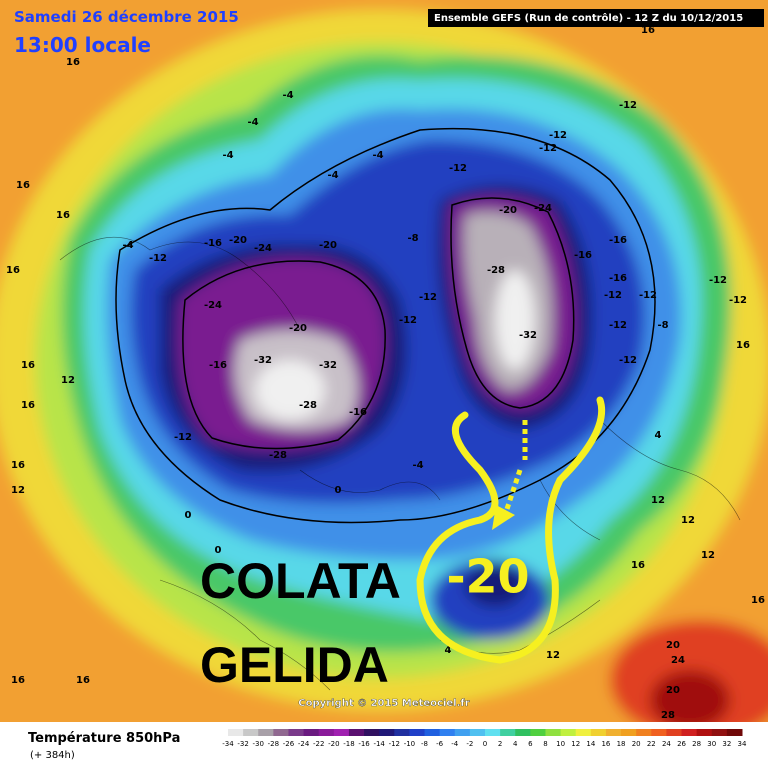 The image size is (768, 768). Describe the element at coordinates (590, 744) in the screenshot. I see `colorbar-tick-label: 14` at that location.